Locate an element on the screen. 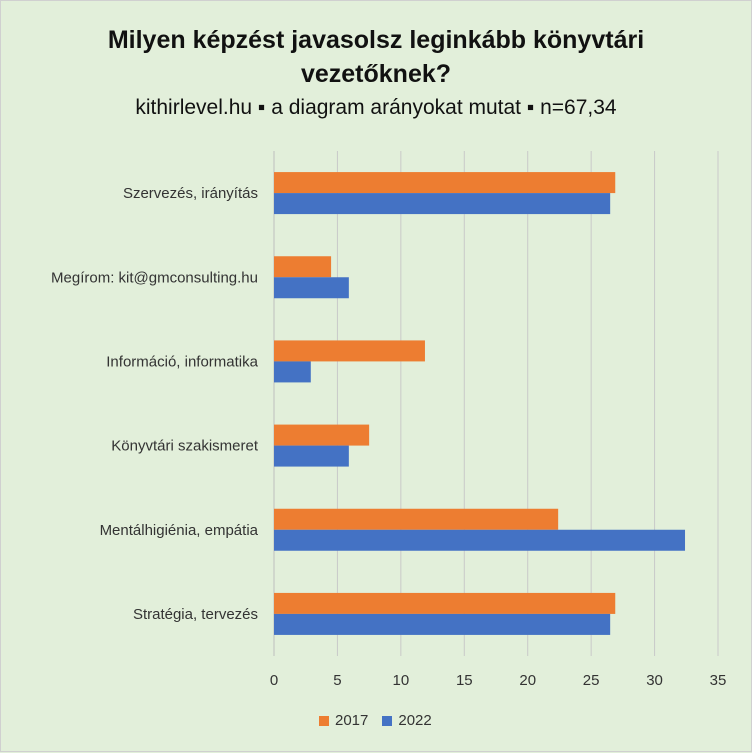  category-label-3: Könyvtári szakismeret is located at coordinates (185, 446).